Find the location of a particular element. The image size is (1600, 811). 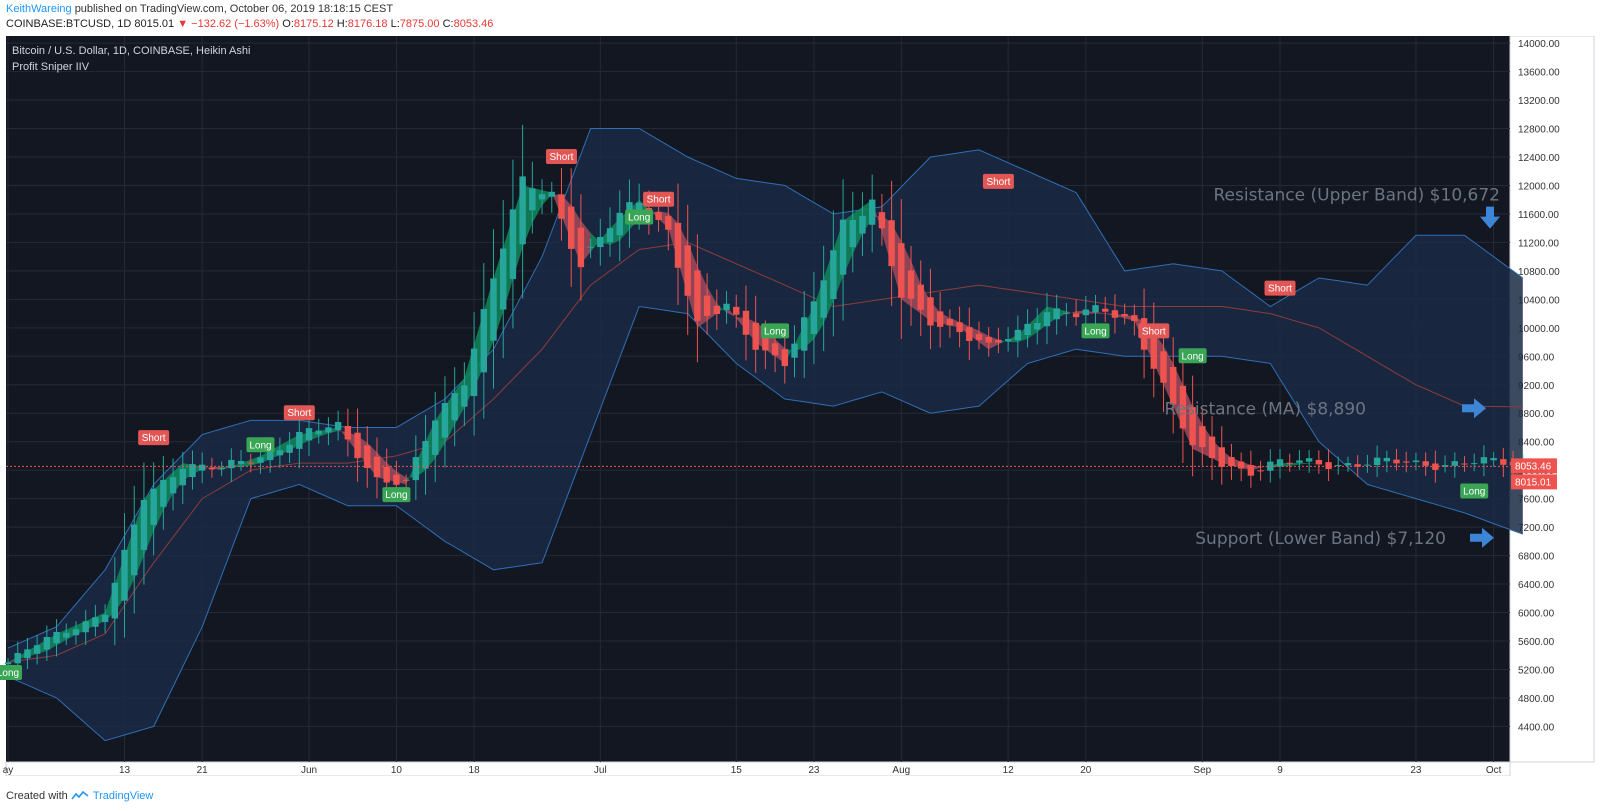

x-tick-label: Sep is located at coordinates (1202, 770).